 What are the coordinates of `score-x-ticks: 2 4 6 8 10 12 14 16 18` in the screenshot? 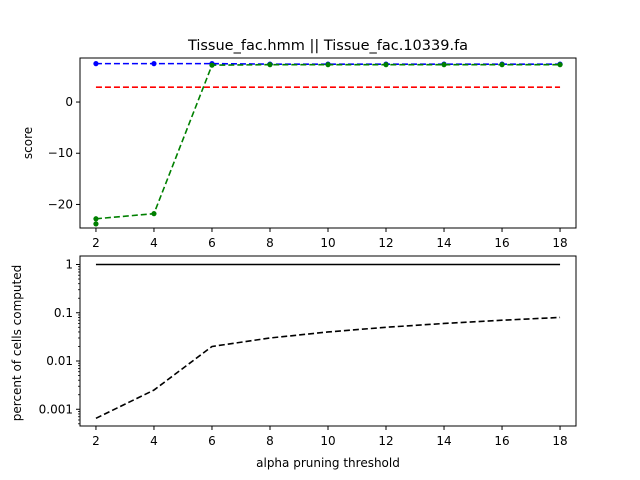 It's located at (330, 239).